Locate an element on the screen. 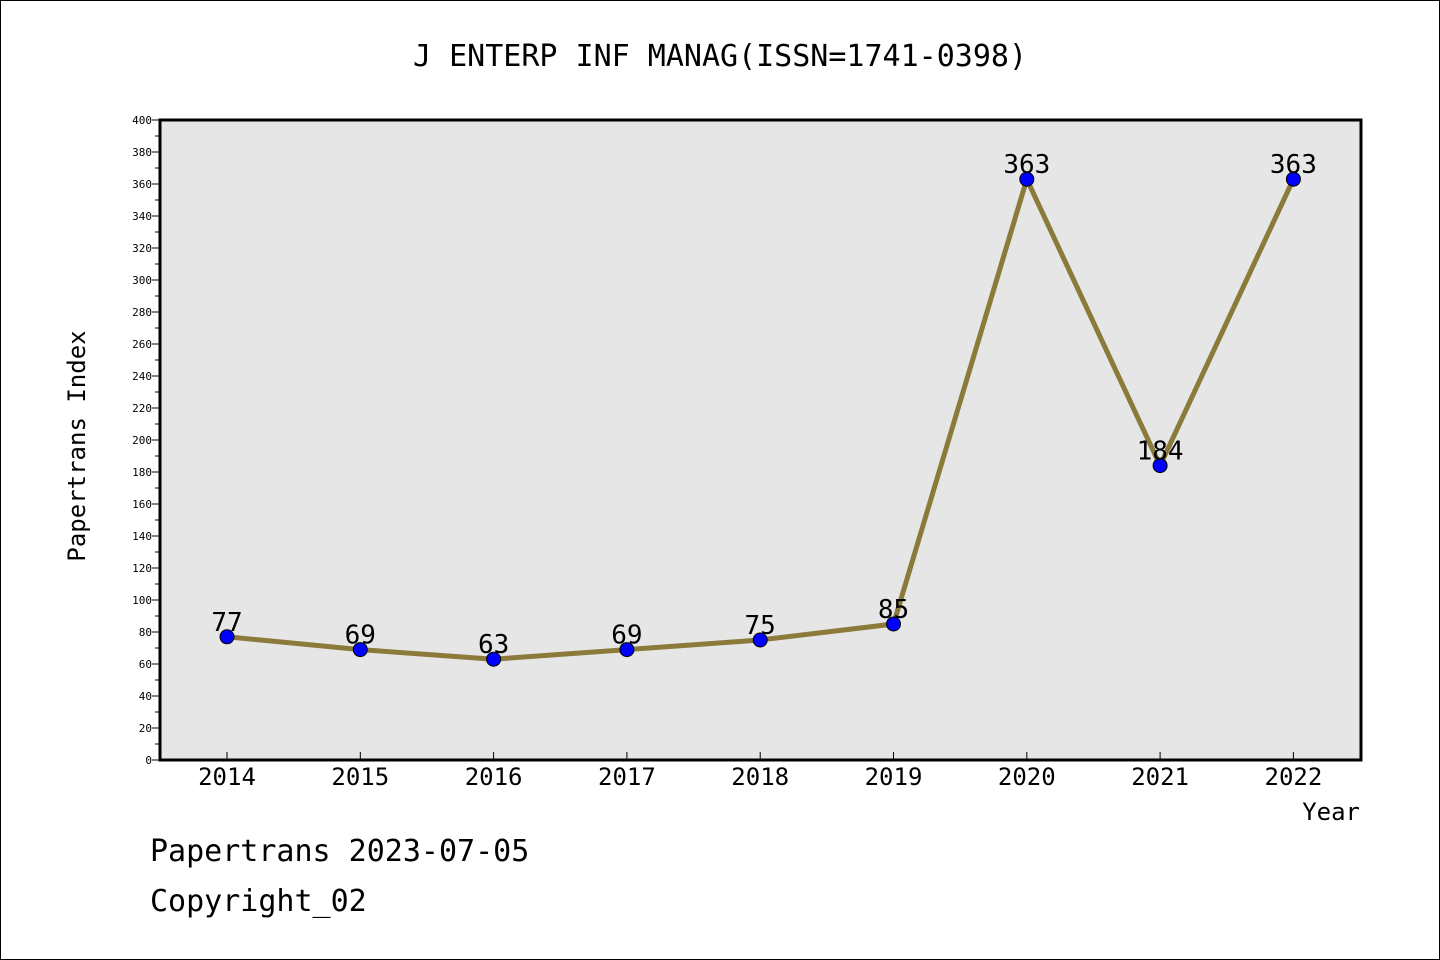 This screenshot has width=1440, height=960. y-tick-label: 100 is located at coordinates (142, 600).